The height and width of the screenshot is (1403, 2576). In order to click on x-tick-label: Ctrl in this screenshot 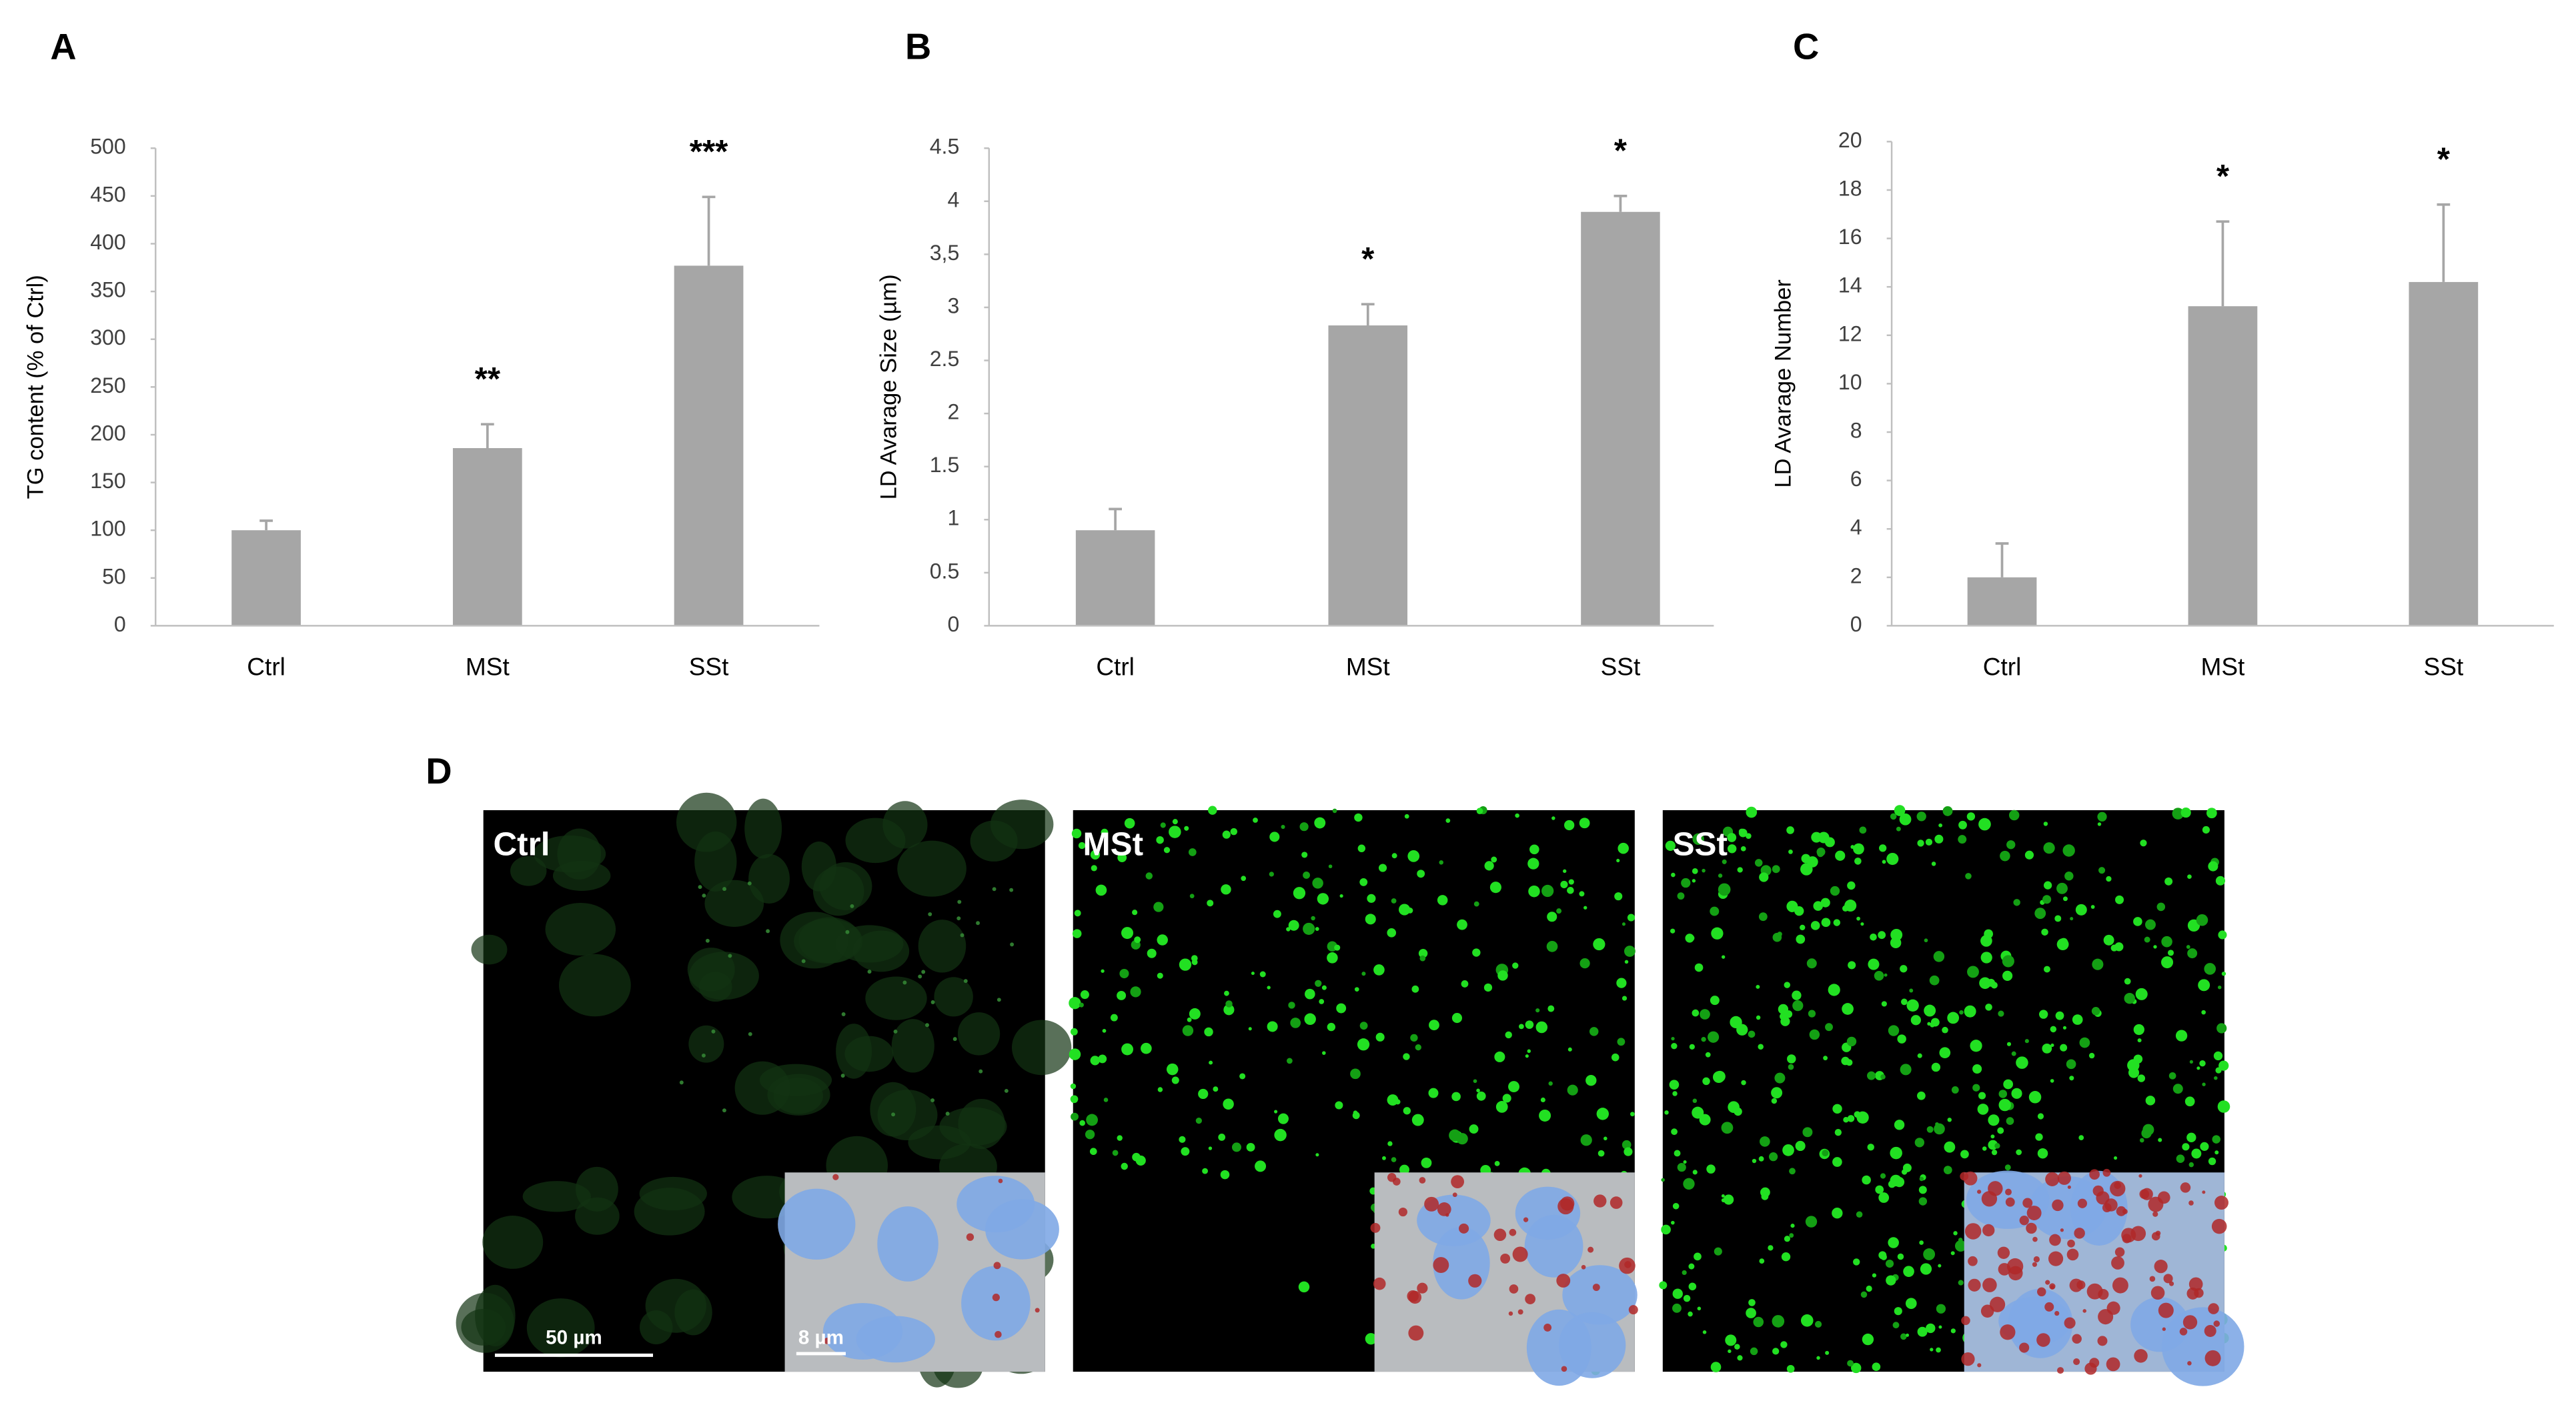, I will do `click(1115, 666)`.